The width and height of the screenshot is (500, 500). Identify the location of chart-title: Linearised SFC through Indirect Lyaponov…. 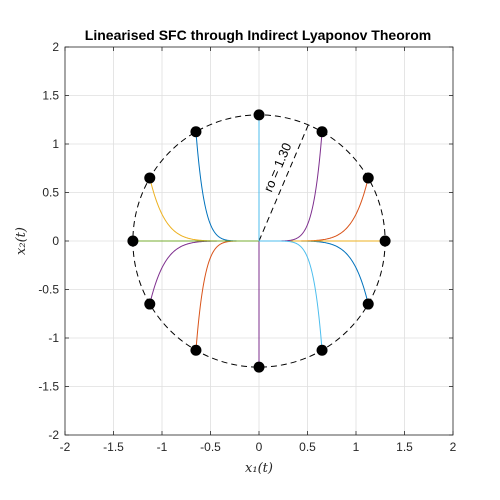
(258, 35).